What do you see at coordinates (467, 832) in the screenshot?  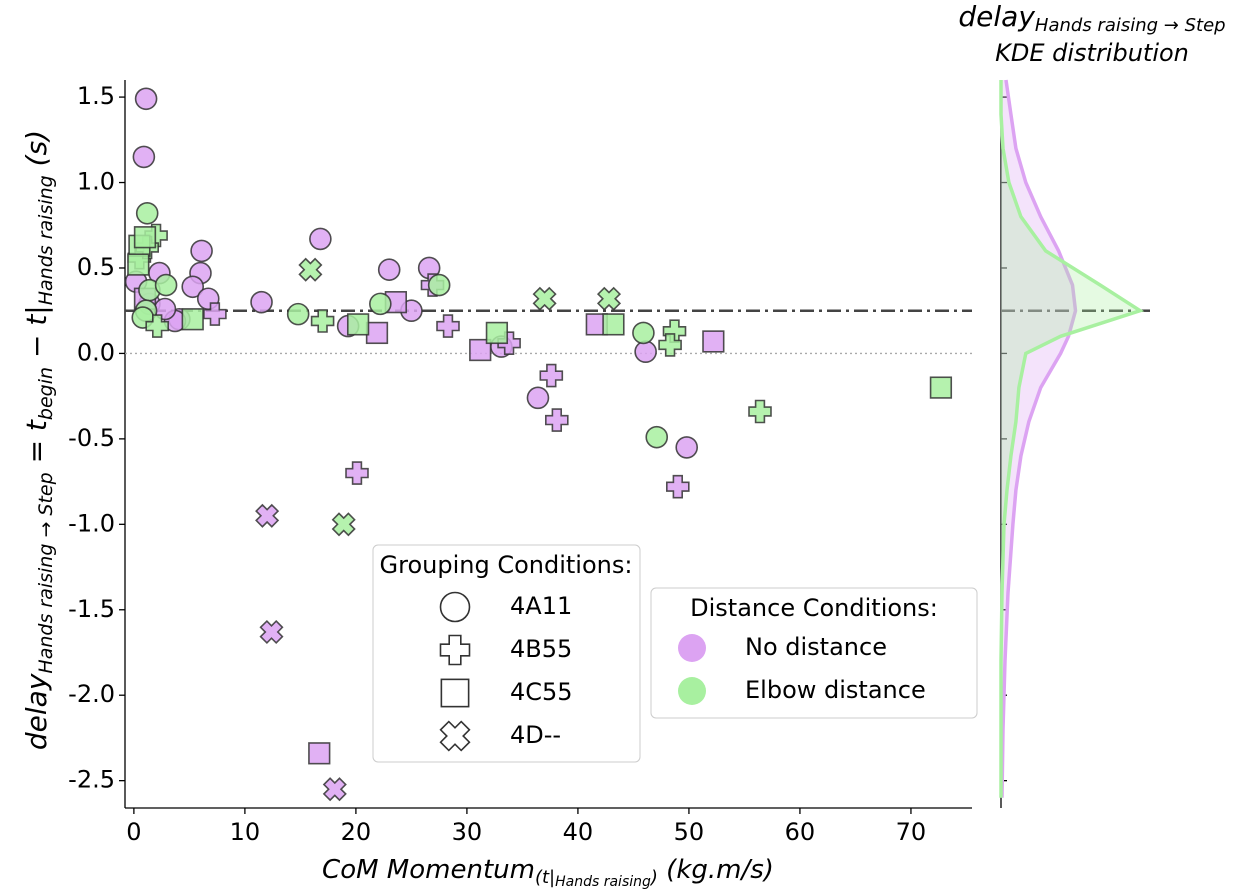 I see `x-tick-label: 30` at bounding box center [467, 832].